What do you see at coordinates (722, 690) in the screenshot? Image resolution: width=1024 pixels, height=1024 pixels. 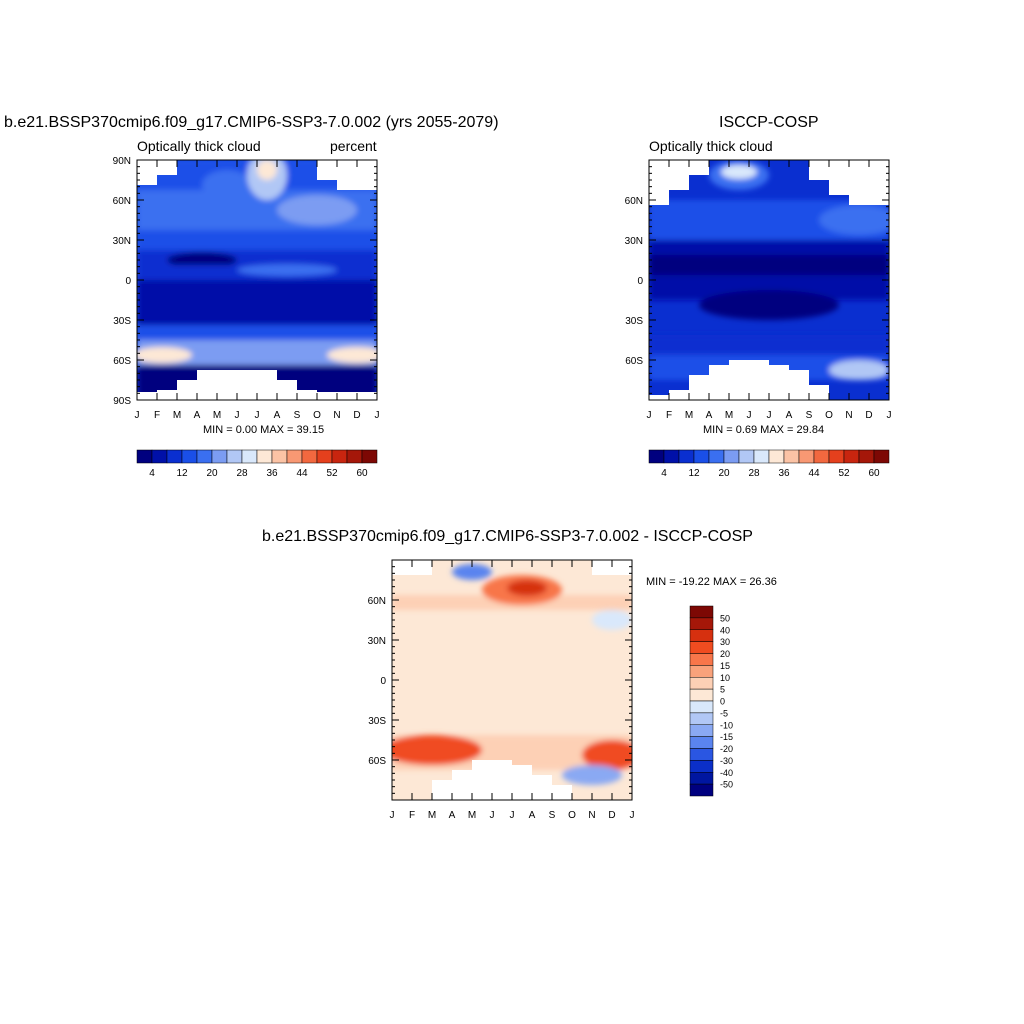 I see `colorbar-label: 5` at bounding box center [722, 690].